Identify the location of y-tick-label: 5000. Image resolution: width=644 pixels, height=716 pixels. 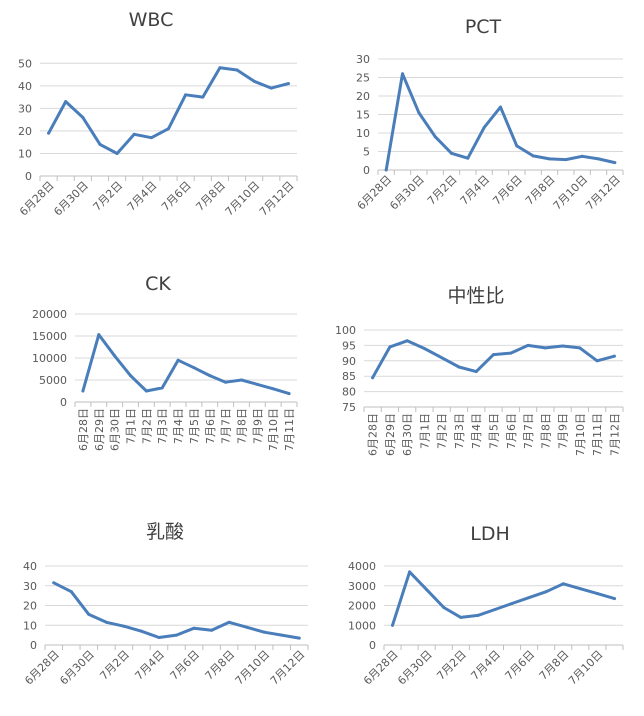
(53, 380).